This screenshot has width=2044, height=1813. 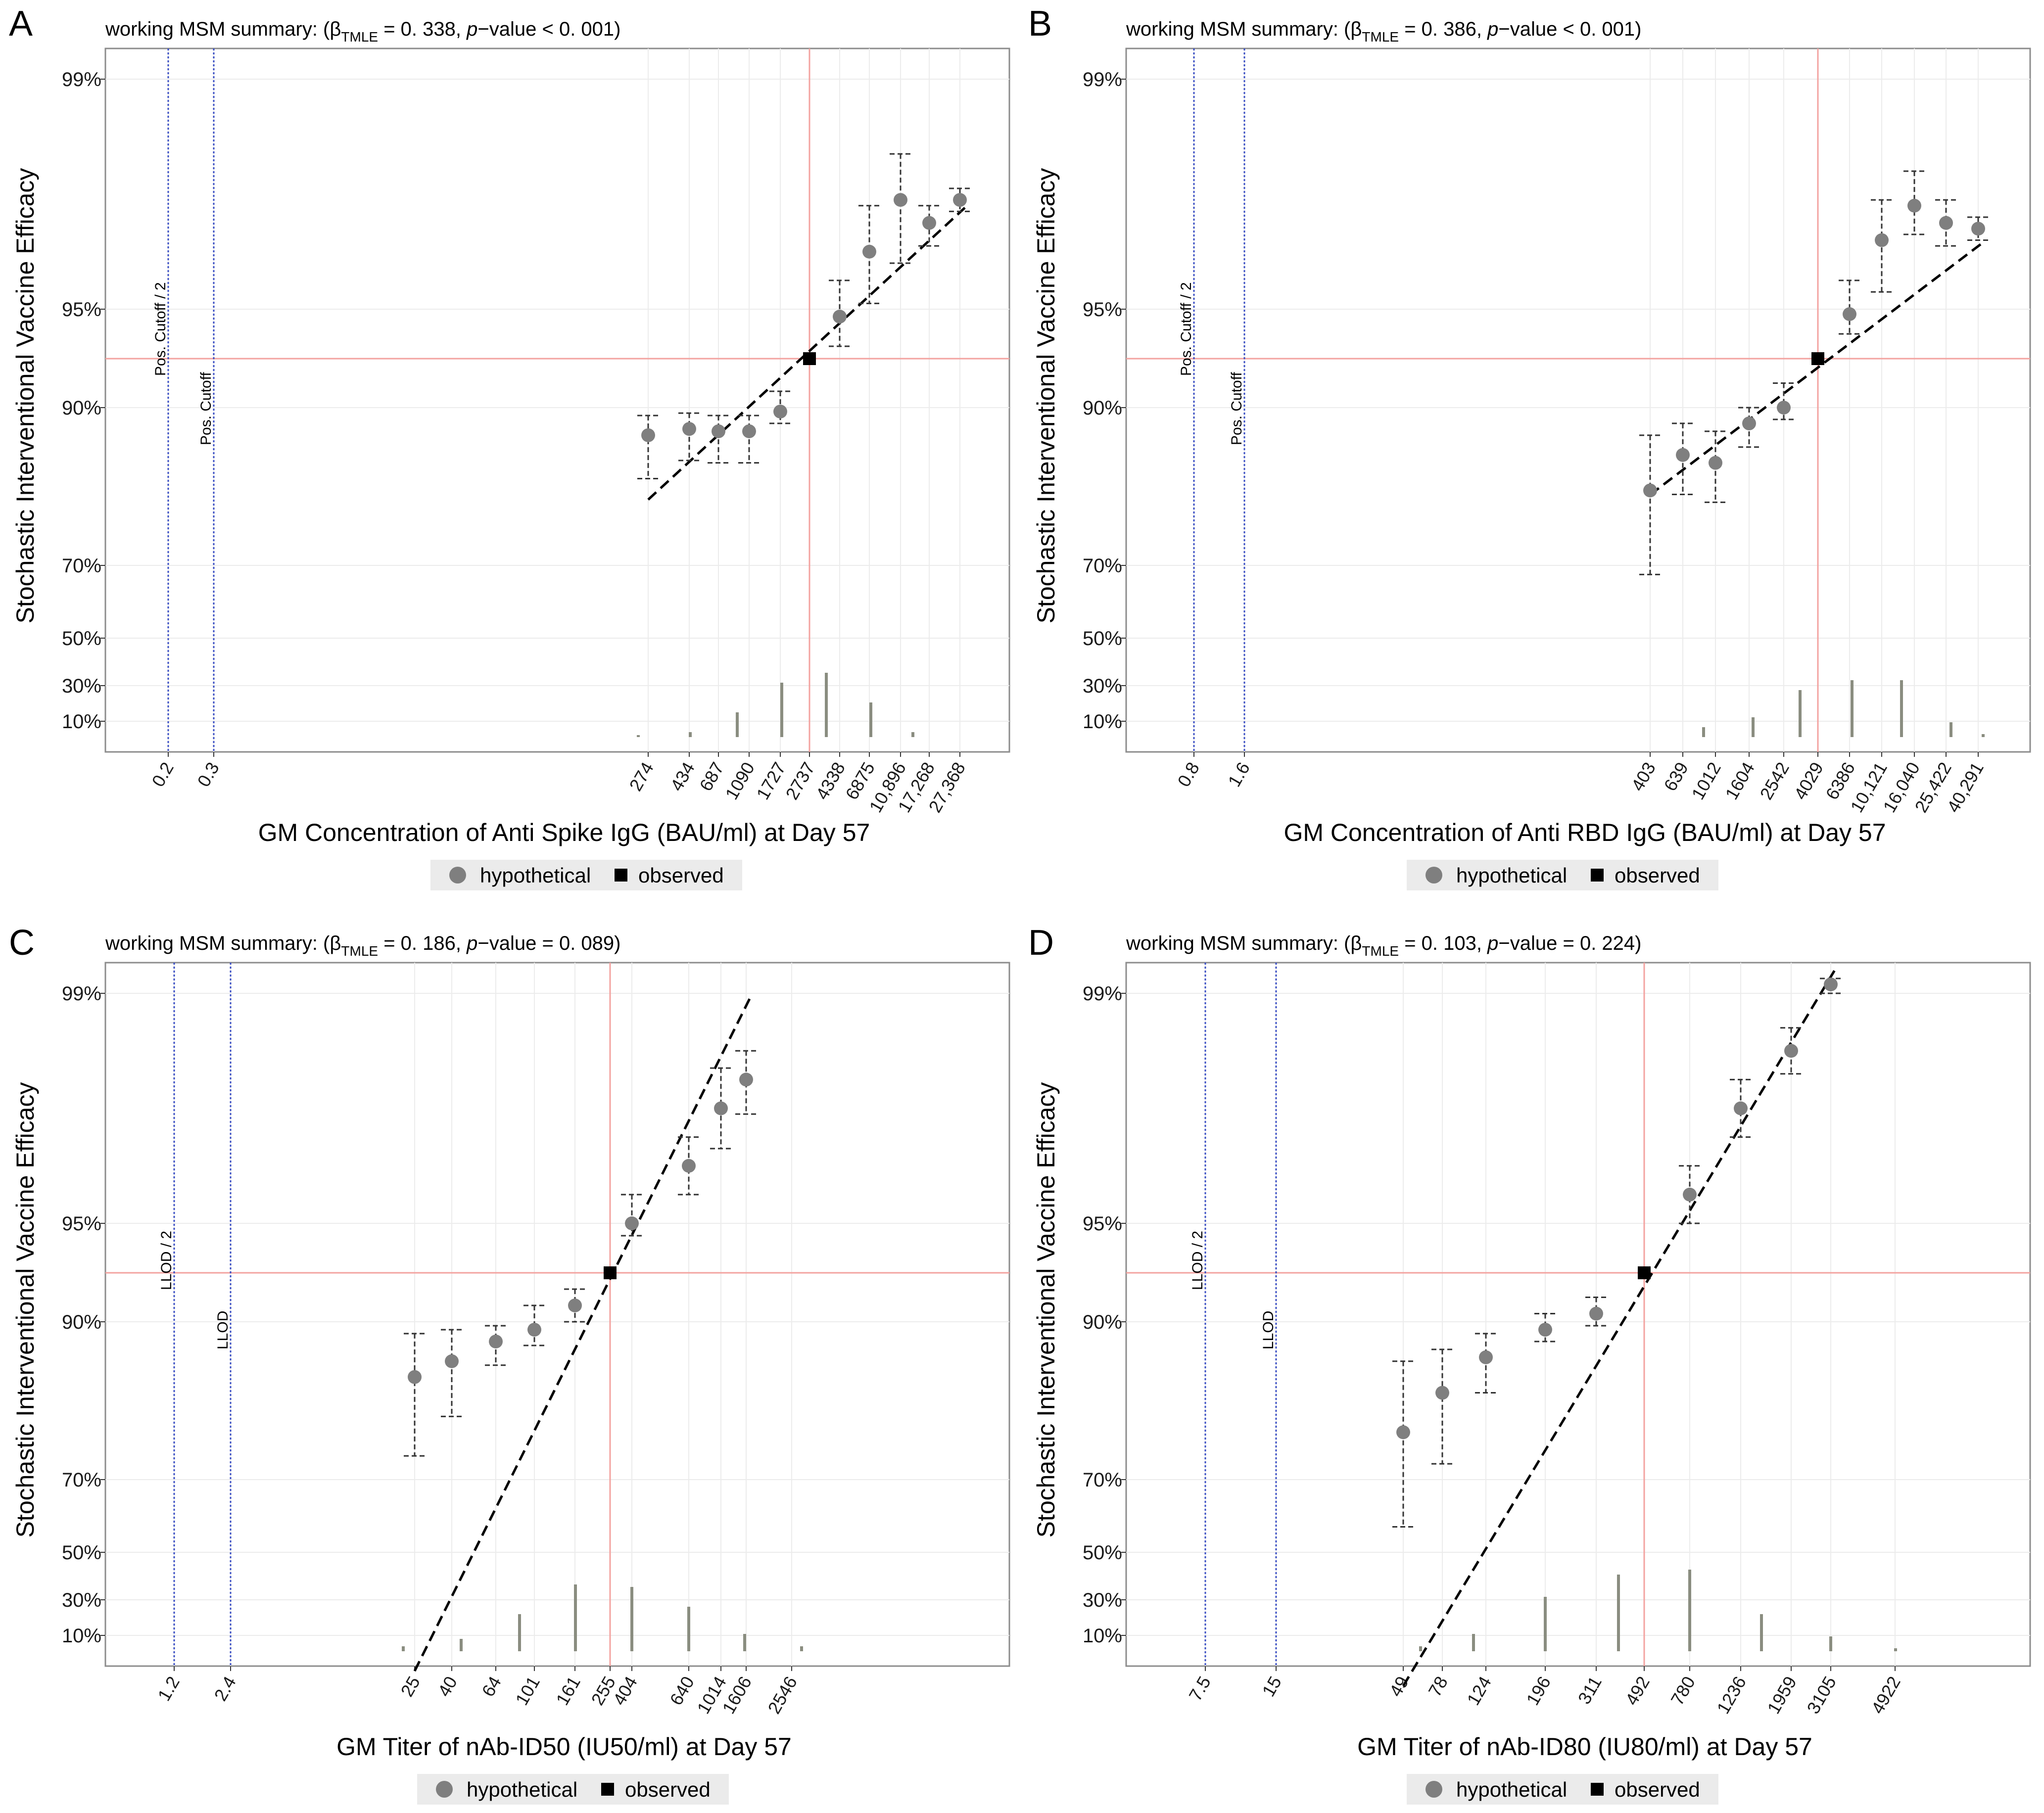 What do you see at coordinates (1237, 408) in the screenshot?
I see `cutoff-label: Pos. Cutoff` at bounding box center [1237, 408].